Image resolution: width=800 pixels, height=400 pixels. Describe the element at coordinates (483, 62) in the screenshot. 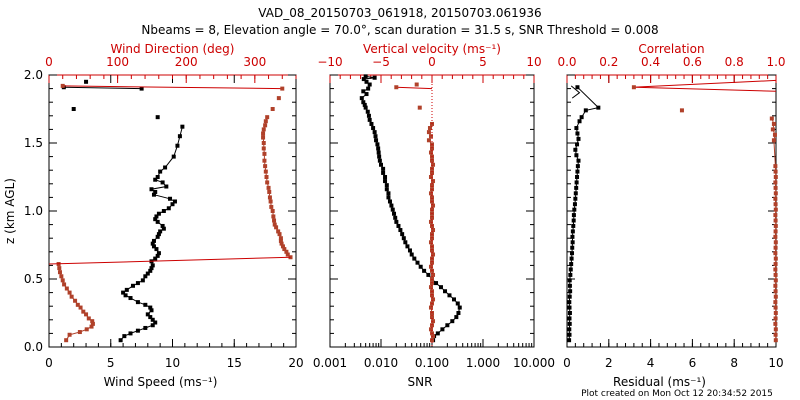

I see `top-tick-label: 5` at that location.